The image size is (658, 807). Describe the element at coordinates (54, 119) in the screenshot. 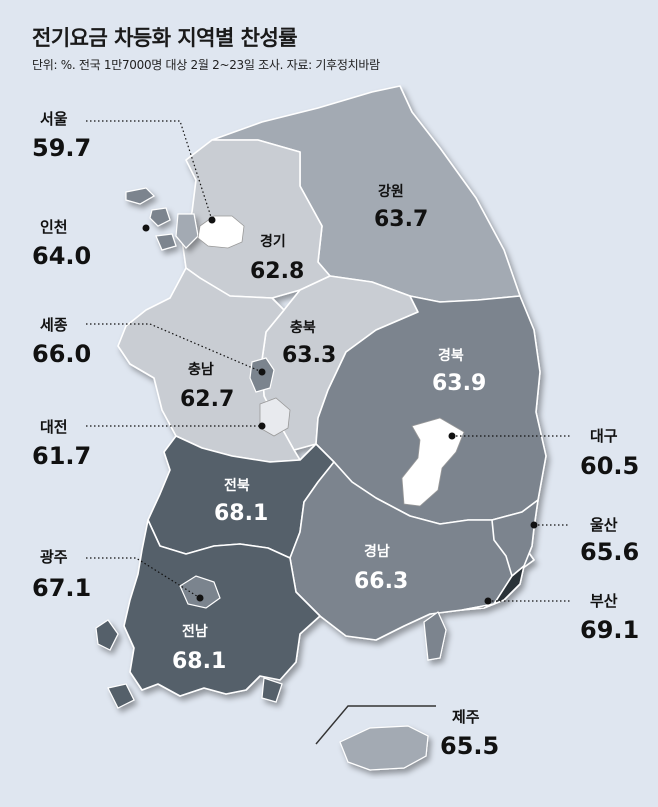

I see `label-seoul-name: 서울` at that location.